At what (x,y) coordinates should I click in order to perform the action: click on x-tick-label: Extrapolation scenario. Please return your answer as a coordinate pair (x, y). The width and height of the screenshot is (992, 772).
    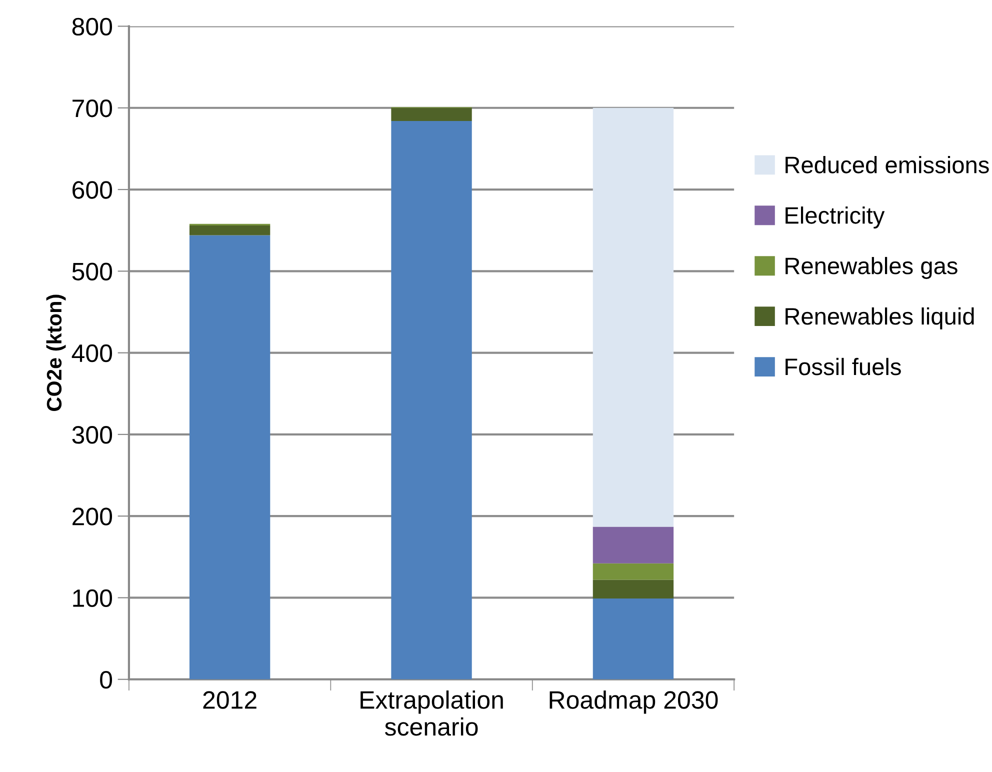
    Looking at the image, I should click on (431, 713).